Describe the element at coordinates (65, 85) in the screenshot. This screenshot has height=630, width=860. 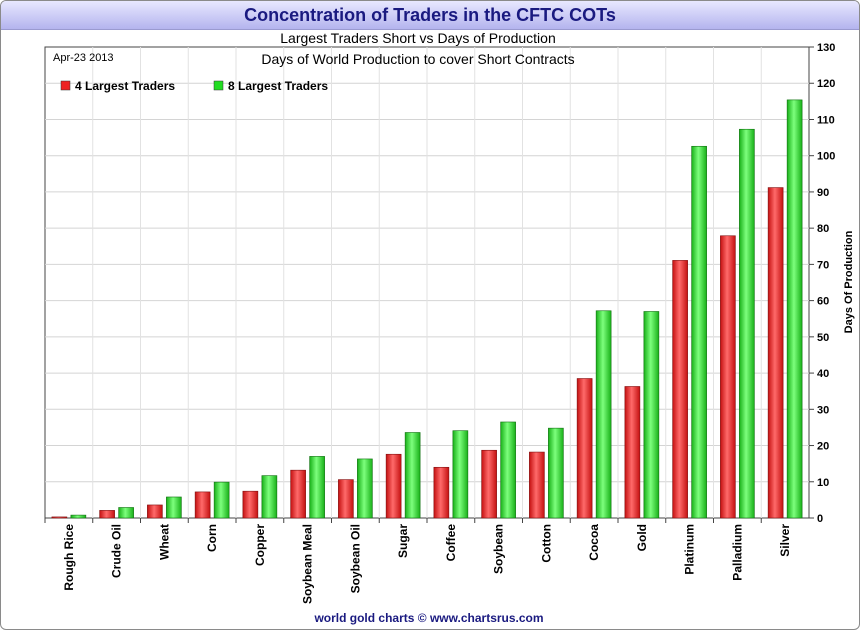
I see `legend-swatch-4-largest` at that location.